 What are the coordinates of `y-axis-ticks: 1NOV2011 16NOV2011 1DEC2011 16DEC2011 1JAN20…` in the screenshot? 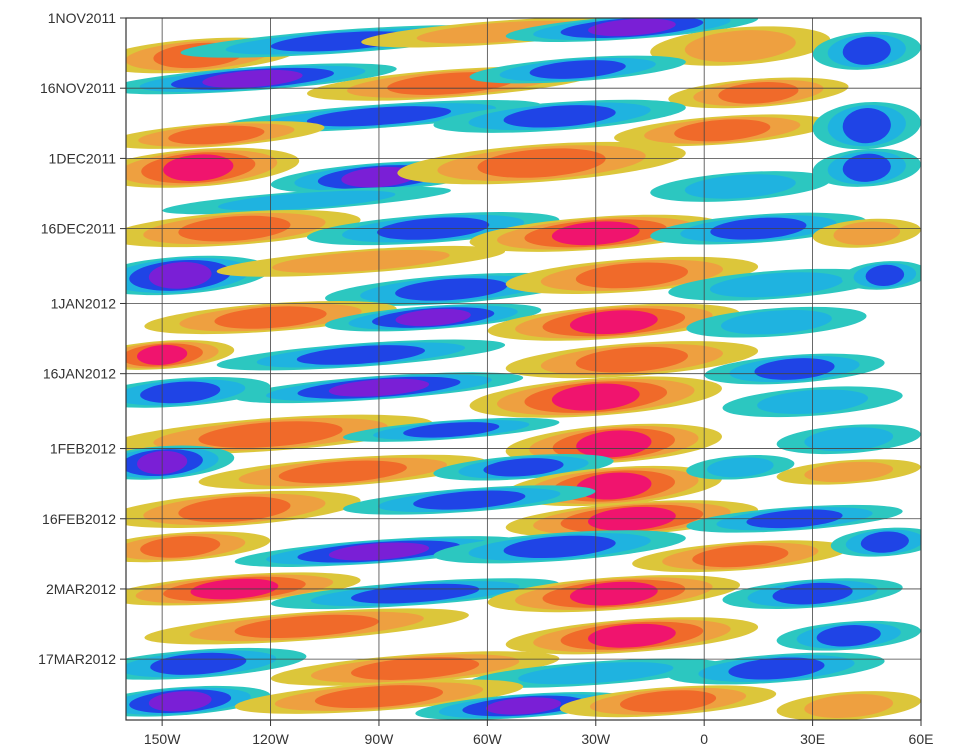 It's located at (82, 338).